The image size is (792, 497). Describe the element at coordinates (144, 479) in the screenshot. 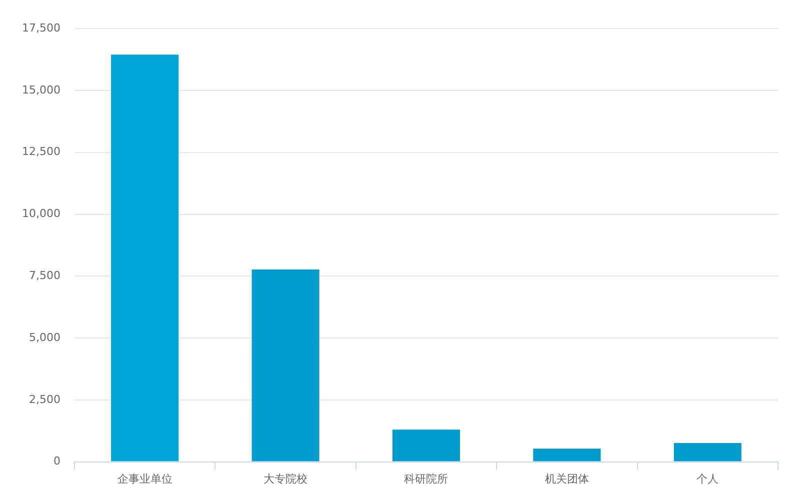

I see `x-tick-label: 企事业单位` at that location.